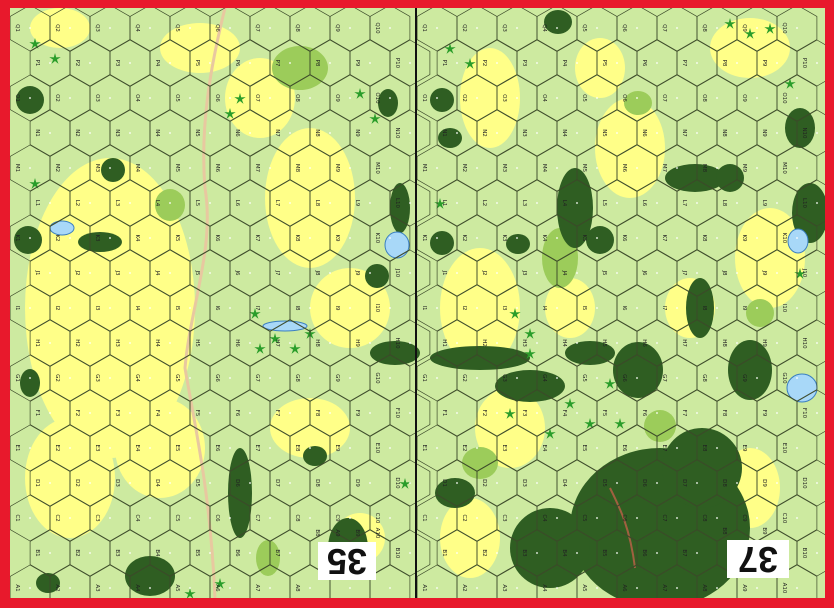 This screenshot has width=834, height=608. What do you see at coordinates (250, 203) in the screenshot?
I see `hex-35-L6: L6` at bounding box center [250, 203].